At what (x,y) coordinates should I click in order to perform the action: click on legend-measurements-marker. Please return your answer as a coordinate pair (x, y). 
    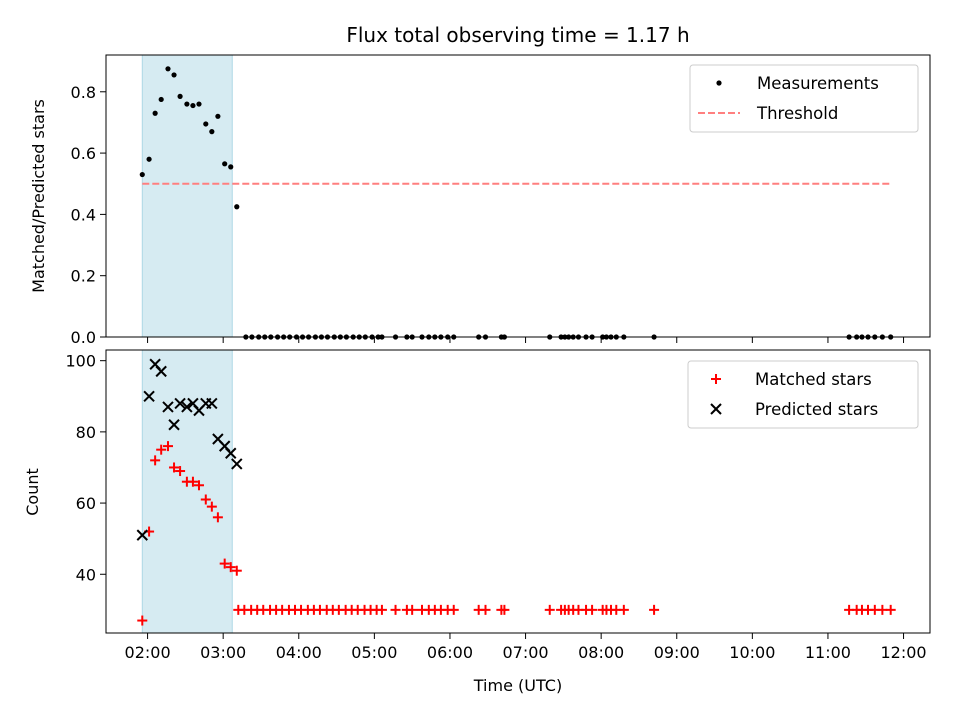
    Looking at the image, I should click on (719, 83).